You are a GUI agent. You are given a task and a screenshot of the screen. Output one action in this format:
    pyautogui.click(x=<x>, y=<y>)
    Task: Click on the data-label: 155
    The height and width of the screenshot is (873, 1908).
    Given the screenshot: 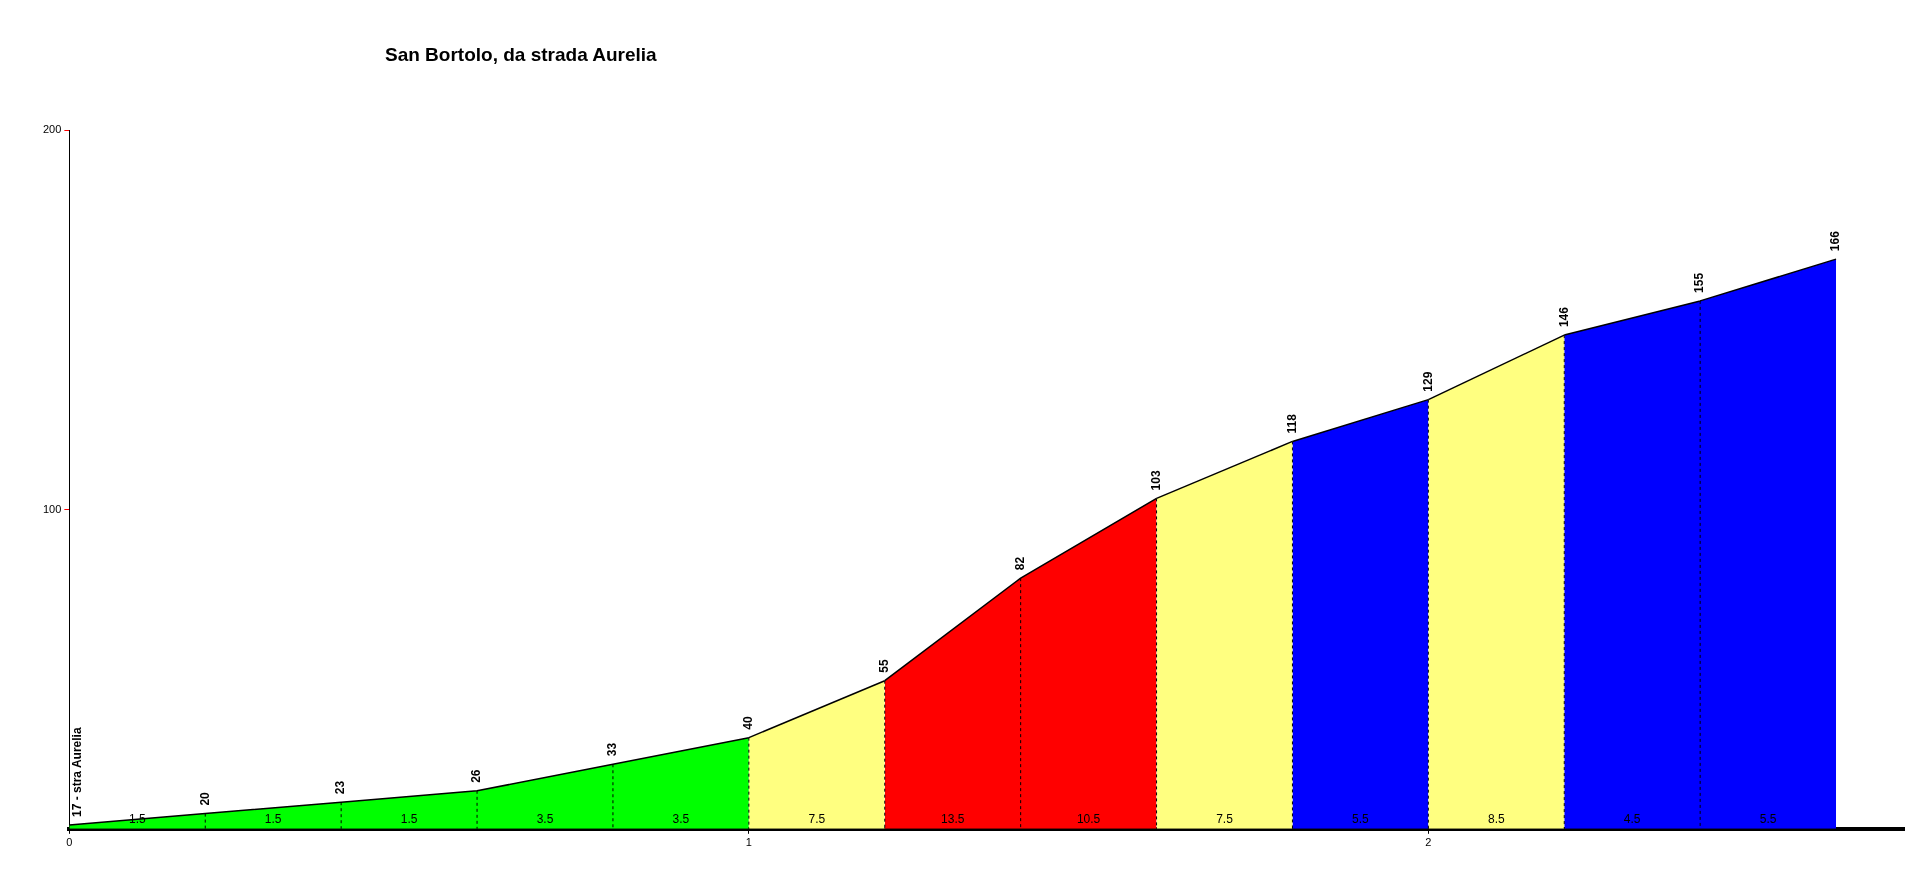 What is the action you would take?
    pyautogui.click(x=1699, y=282)
    